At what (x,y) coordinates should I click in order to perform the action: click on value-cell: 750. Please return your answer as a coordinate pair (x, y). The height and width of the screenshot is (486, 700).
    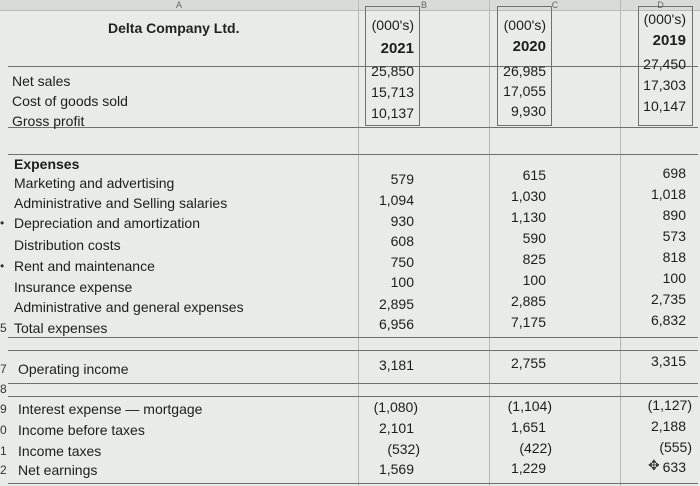
    Looking at the image, I should click on (402, 262).